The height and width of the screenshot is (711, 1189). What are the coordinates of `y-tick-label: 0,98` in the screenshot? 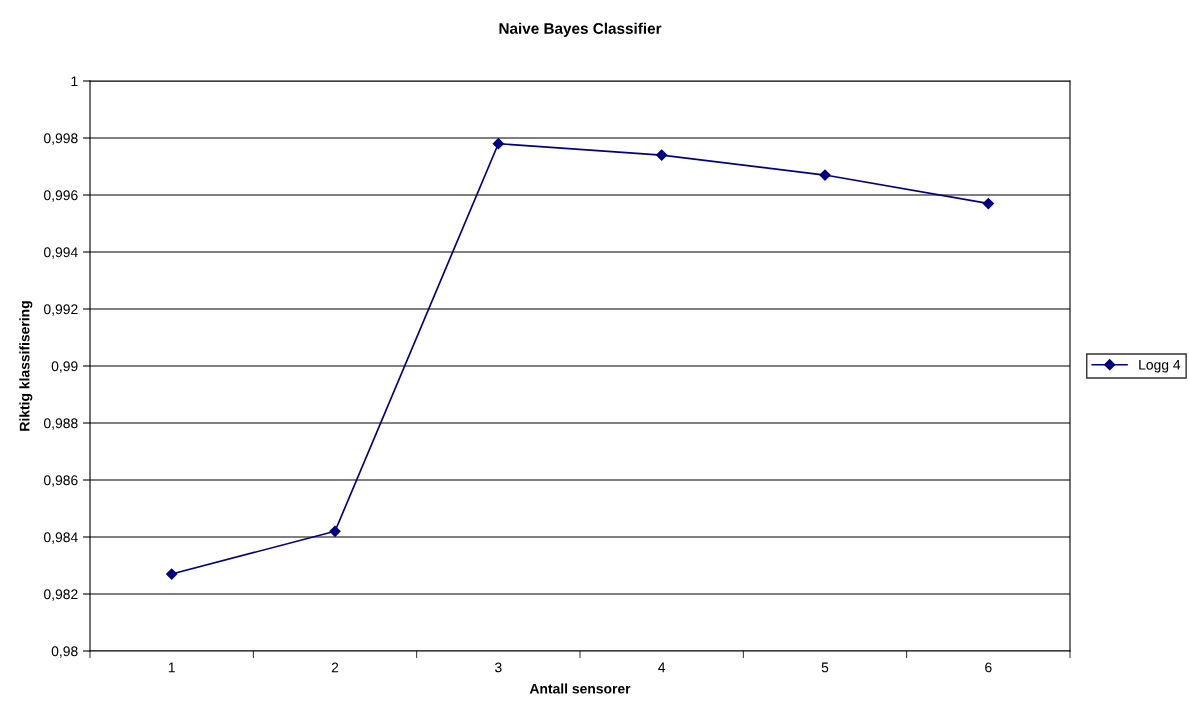 It's located at (64, 652).